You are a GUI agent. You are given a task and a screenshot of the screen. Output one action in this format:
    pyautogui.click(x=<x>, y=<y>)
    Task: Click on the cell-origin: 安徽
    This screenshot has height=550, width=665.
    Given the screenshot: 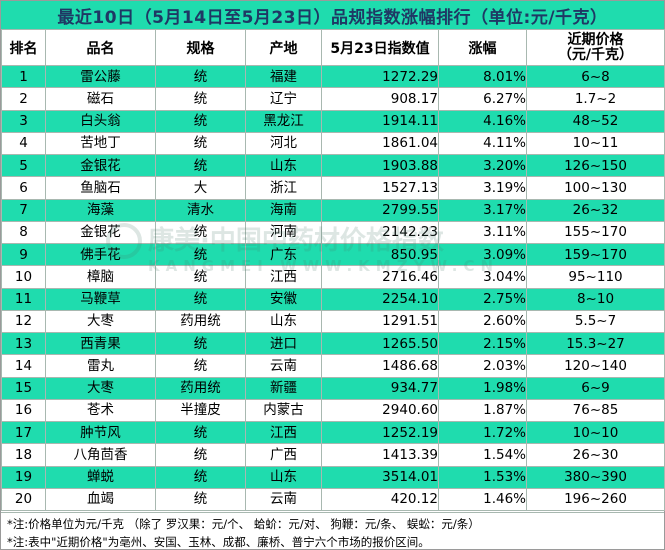 What is the action you would take?
    pyautogui.click(x=283, y=299)
    